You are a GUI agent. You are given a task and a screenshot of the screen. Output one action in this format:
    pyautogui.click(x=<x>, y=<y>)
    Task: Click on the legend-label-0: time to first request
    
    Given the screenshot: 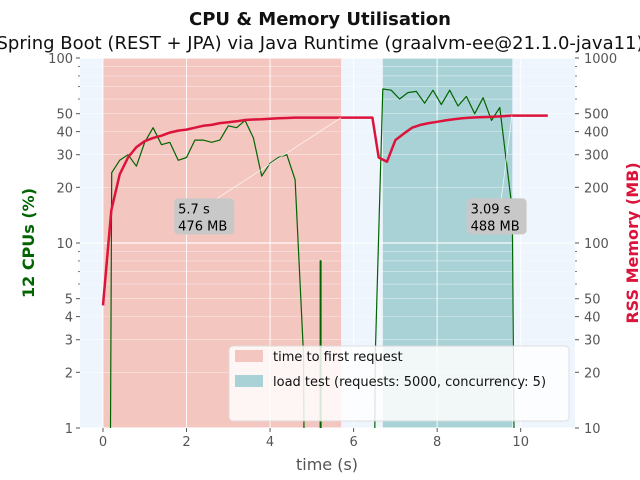 What is the action you would take?
    pyautogui.click(x=338, y=357)
    